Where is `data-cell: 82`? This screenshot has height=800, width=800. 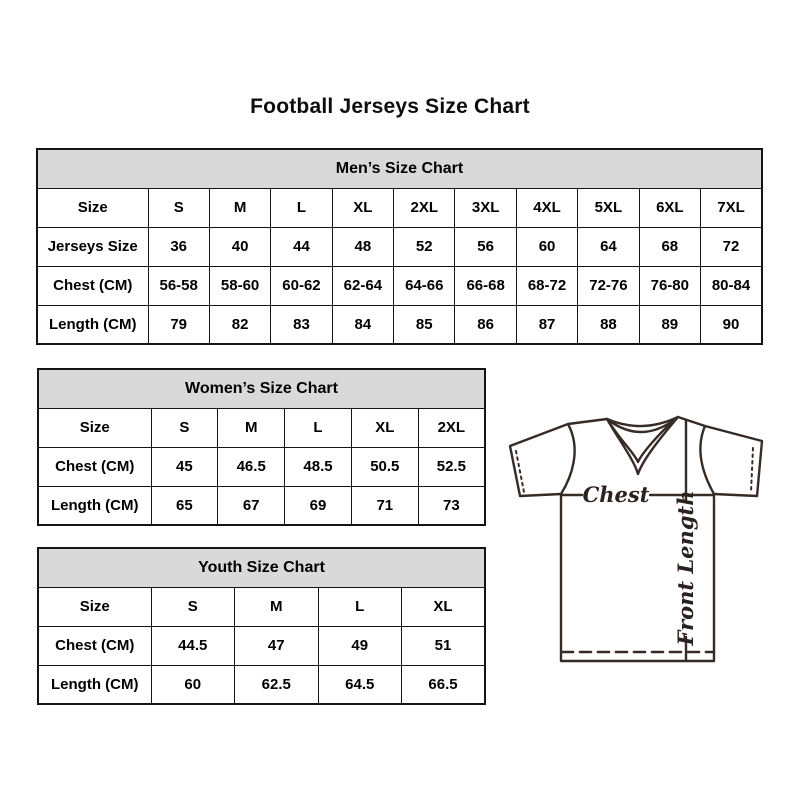 data-cell: 82 is located at coordinates (240, 324).